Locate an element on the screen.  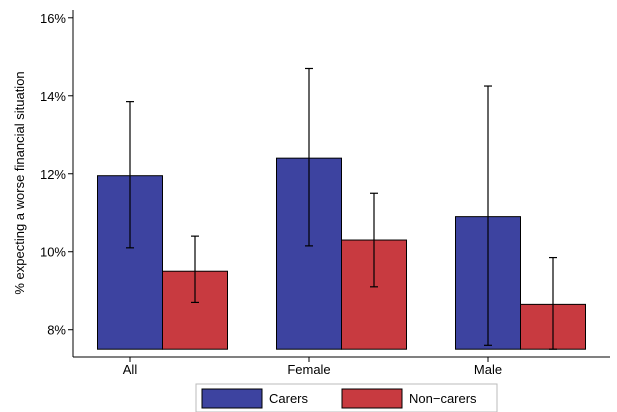
legend-label: Non−carers is located at coordinates (443, 398).